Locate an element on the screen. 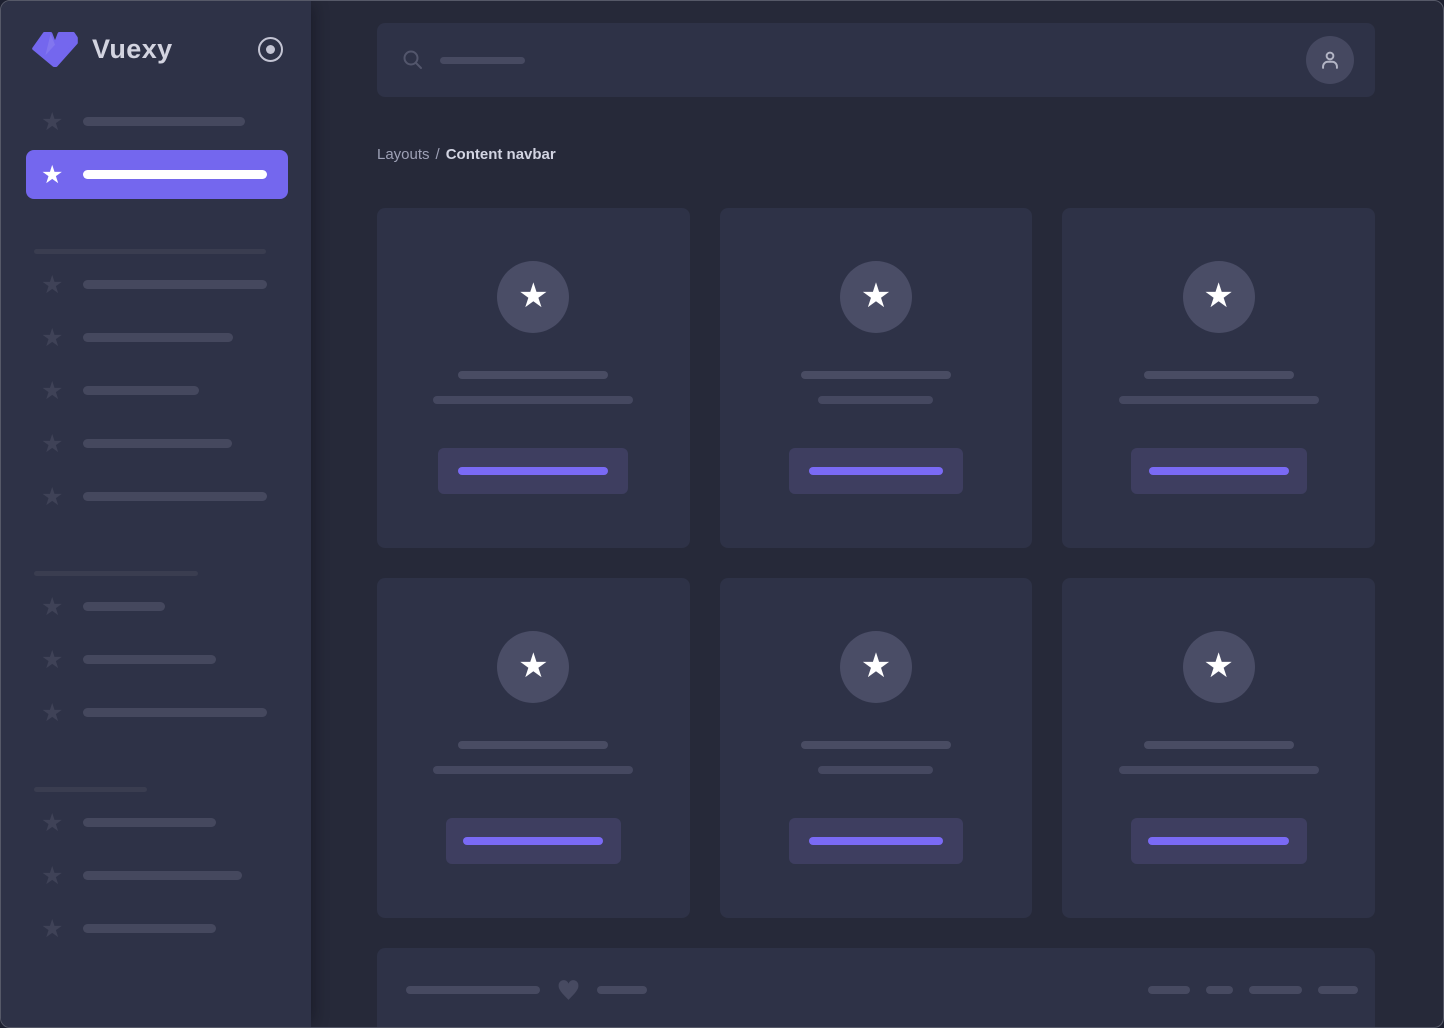 The height and width of the screenshot is (1028, 1444). sidebar-header: Vuexy is located at coordinates (156, 49).